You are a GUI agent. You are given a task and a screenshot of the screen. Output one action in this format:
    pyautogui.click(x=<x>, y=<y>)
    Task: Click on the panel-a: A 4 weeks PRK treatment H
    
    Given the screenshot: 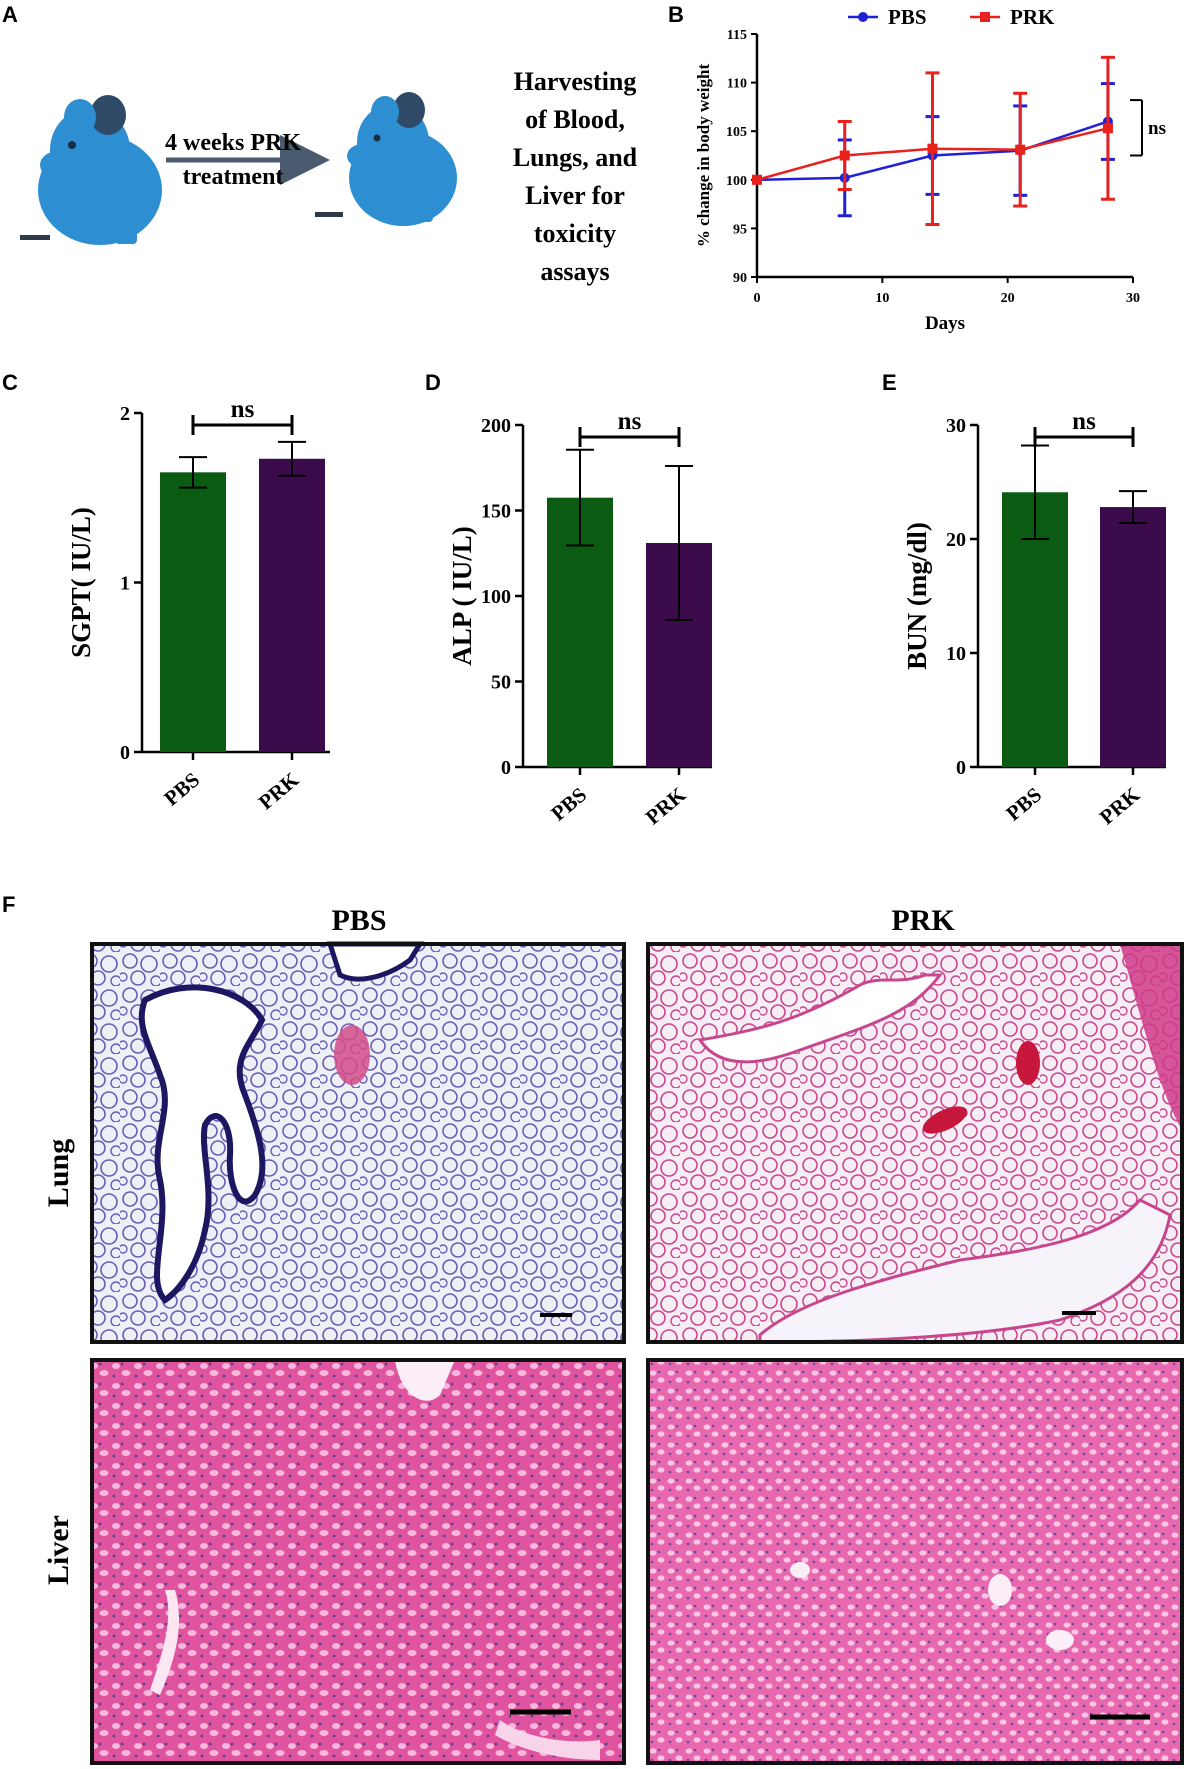 What is the action you would take?
    pyautogui.click(x=320, y=144)
    